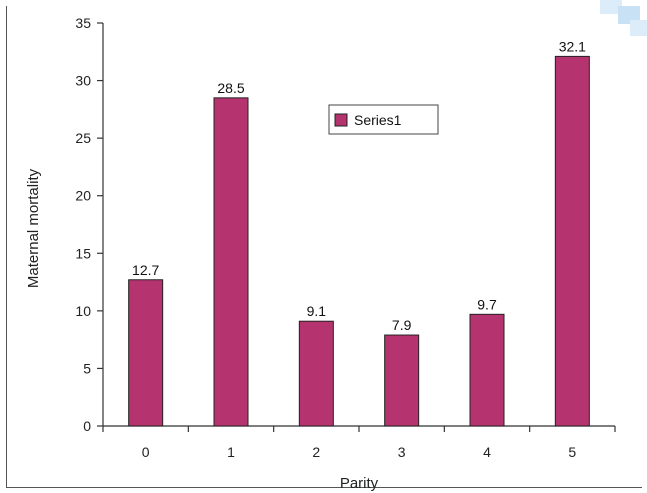 This screenshot has height=493, width=647. I want to click on corner-decoration, so click(623, 18).